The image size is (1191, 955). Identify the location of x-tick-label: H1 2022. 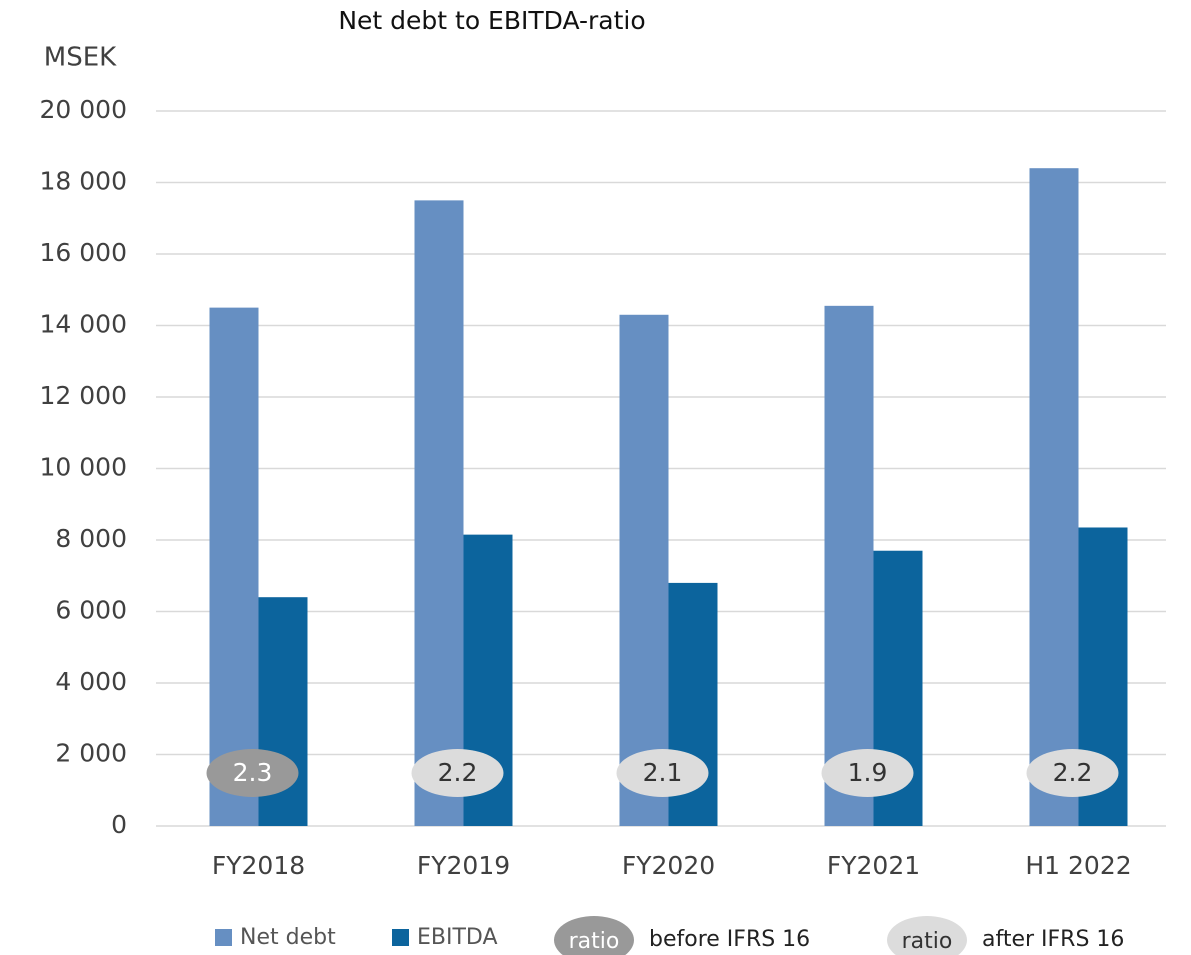
(1078, 865).